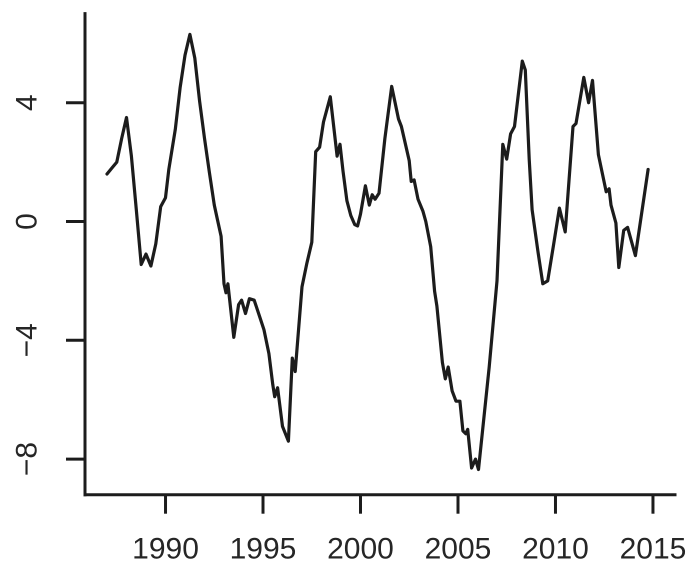 The image size is (694, 580). Describe the element at coordinates (165, 549) in the screenshot. I see `x-tick-label: 1990` at that location.